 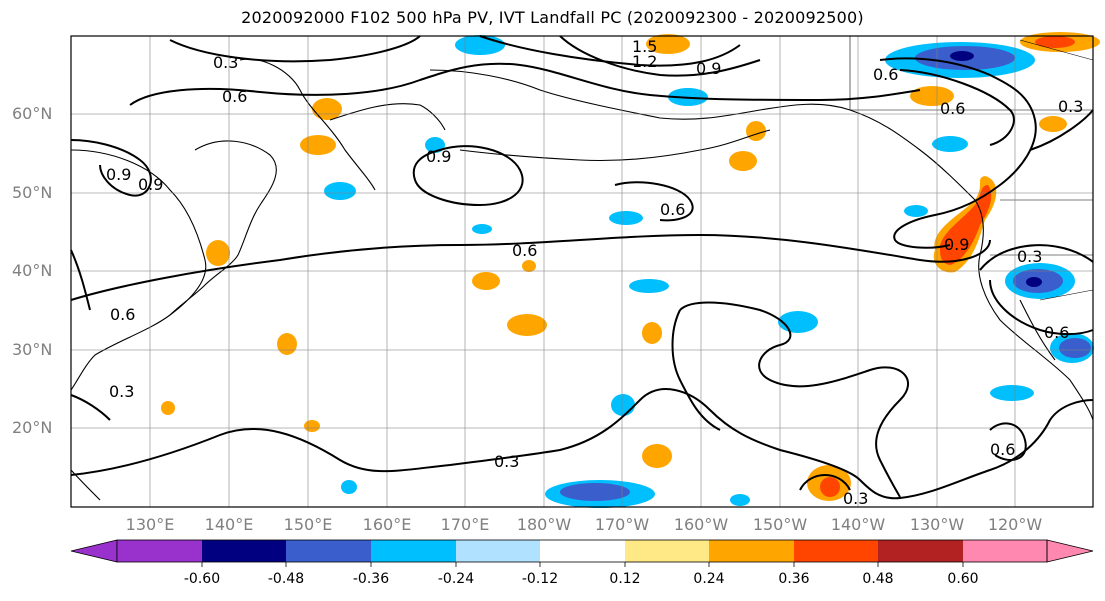 What do you see at coordinates (32, 192) in the screenshot?
I see `lat-label-50n: 50°N` at bounding box center [32, 192].